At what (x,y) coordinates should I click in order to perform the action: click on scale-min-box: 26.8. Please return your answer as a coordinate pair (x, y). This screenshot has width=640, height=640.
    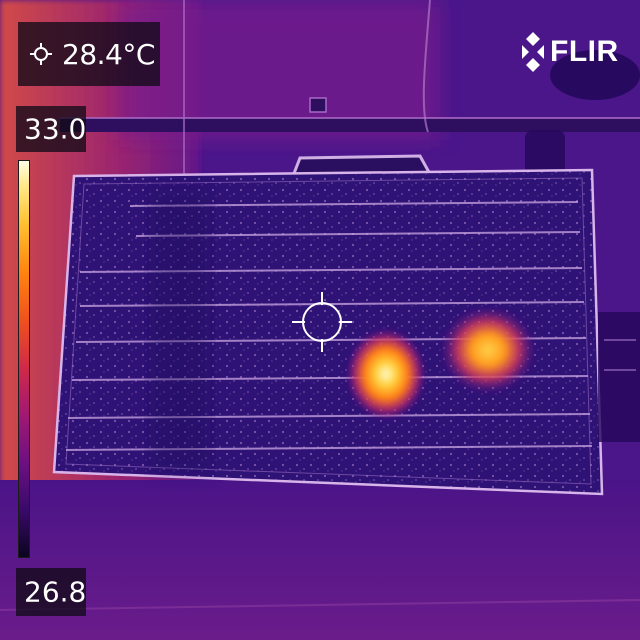
    Looking at the image, I should click on (51, 592).